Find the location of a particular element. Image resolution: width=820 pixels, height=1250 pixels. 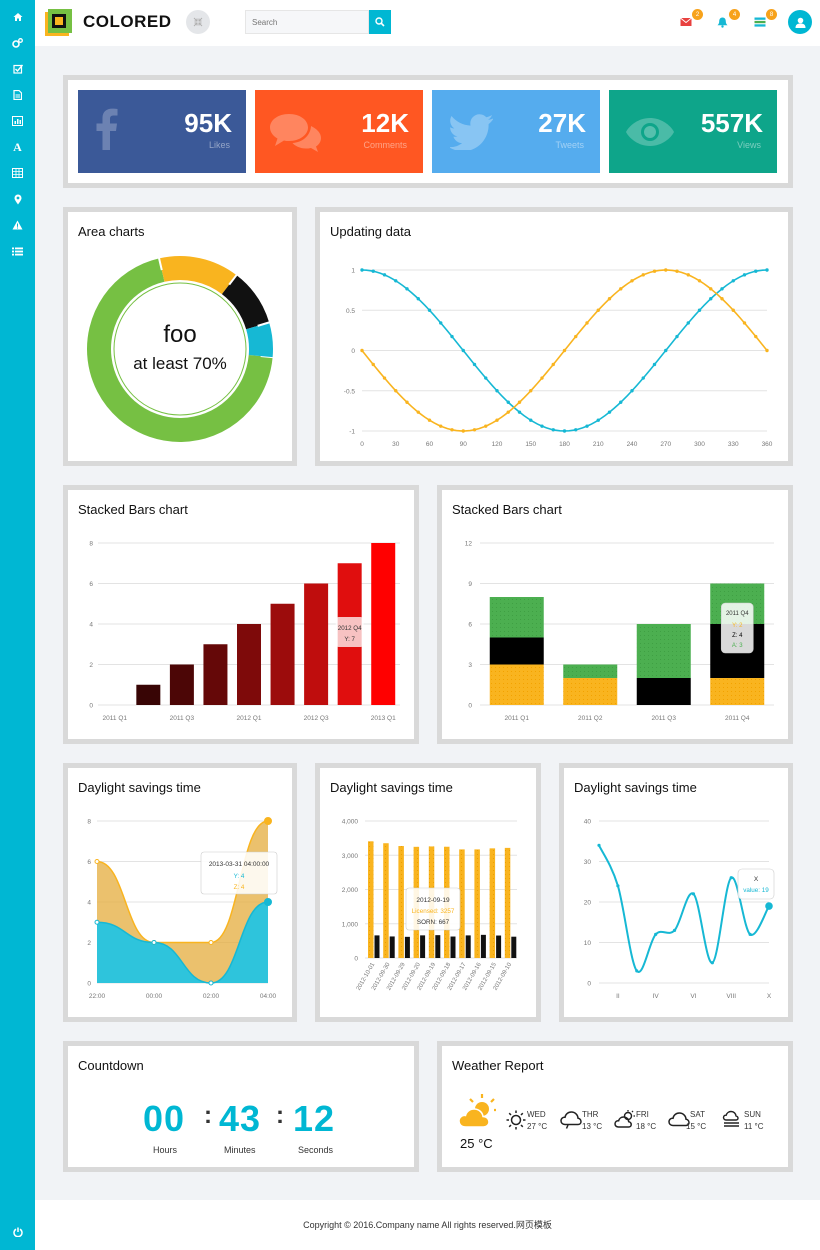

notifications-button: 4 is located at coordinates (728, 19).